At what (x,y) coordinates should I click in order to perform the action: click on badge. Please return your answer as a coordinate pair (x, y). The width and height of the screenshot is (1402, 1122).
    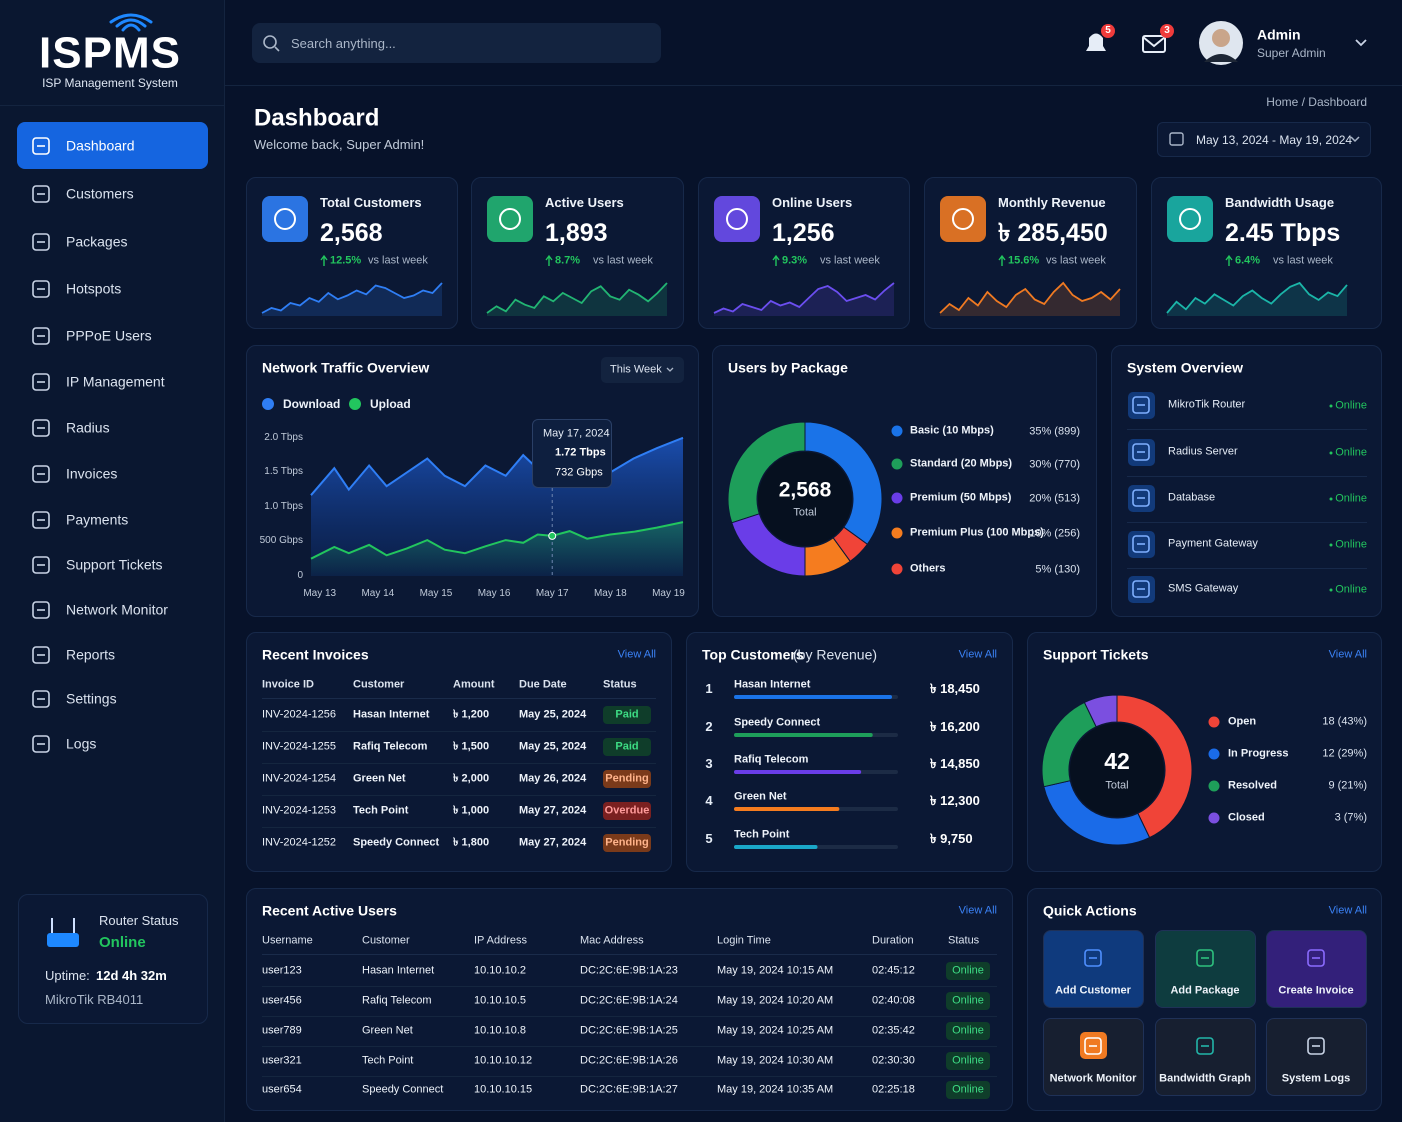
    Looking at the image, I should click on (1167, 31).